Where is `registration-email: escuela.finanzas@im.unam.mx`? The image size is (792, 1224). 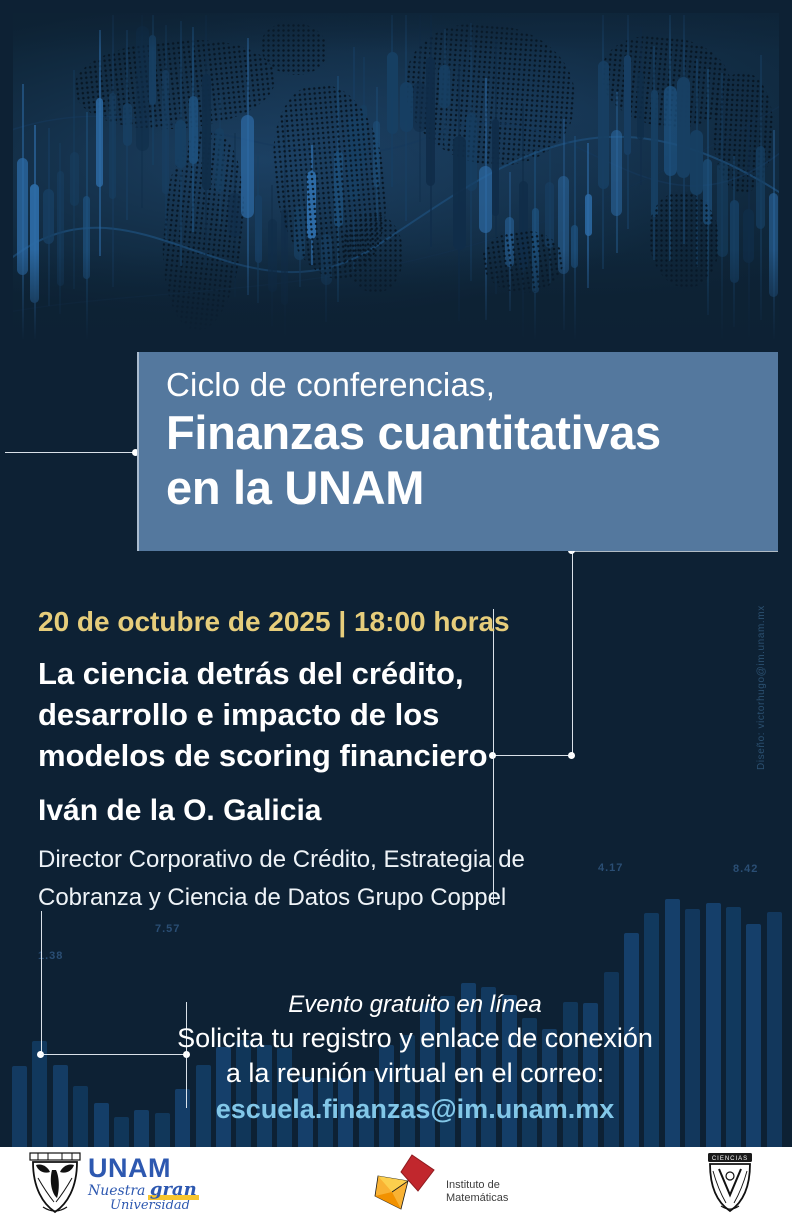
registration-email: escuela.finanzas@im.unam.mx is located at coordinates (415, 1109).